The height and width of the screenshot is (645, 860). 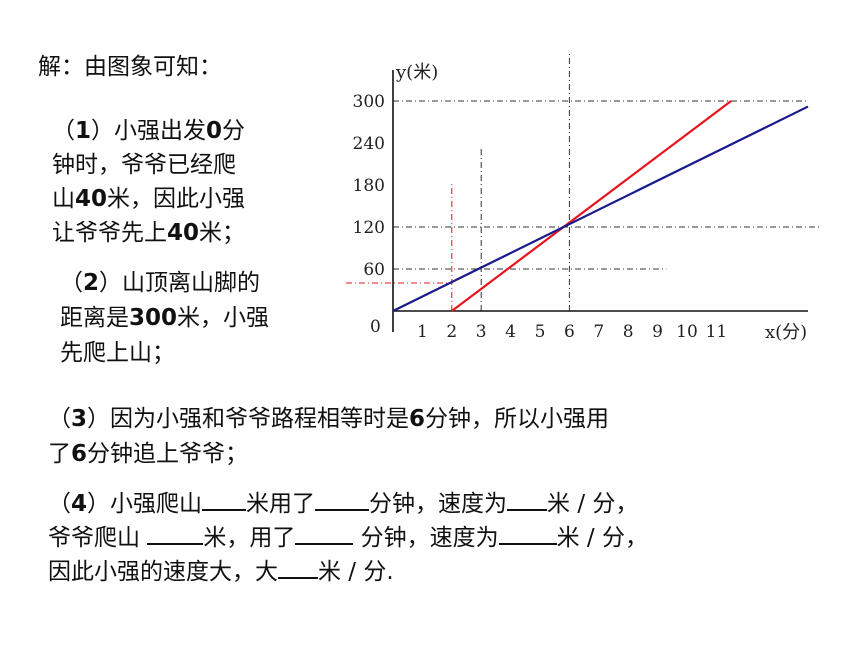 What do you see at coordinates (149, 131) in the screenshot?
I see `part1-line1: （1）小强出发0分` at bounding box center [149, 131].